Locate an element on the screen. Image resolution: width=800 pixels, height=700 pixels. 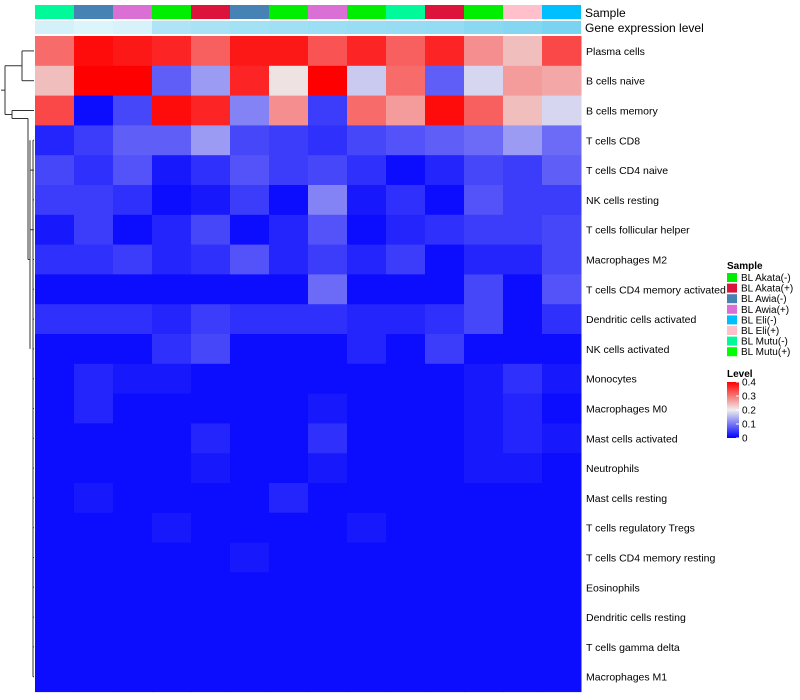
row-label: T cells gamma delta is located at coordinates (633, 648).